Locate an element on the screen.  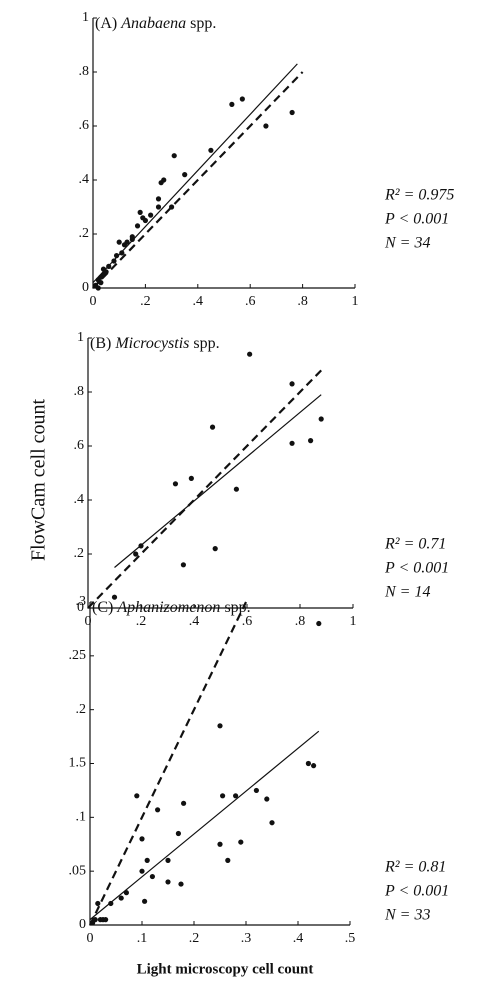
x-tick-label: .5 is located at coordinates (350, 938).